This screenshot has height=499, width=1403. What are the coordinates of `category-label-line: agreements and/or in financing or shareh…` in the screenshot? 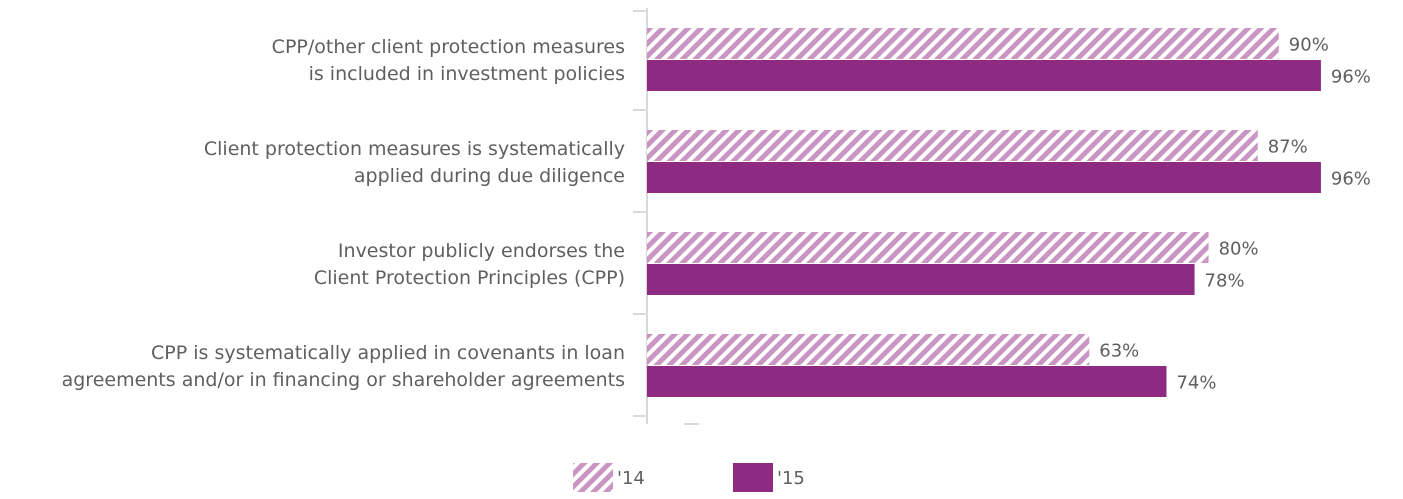 It's located at (343, 380).